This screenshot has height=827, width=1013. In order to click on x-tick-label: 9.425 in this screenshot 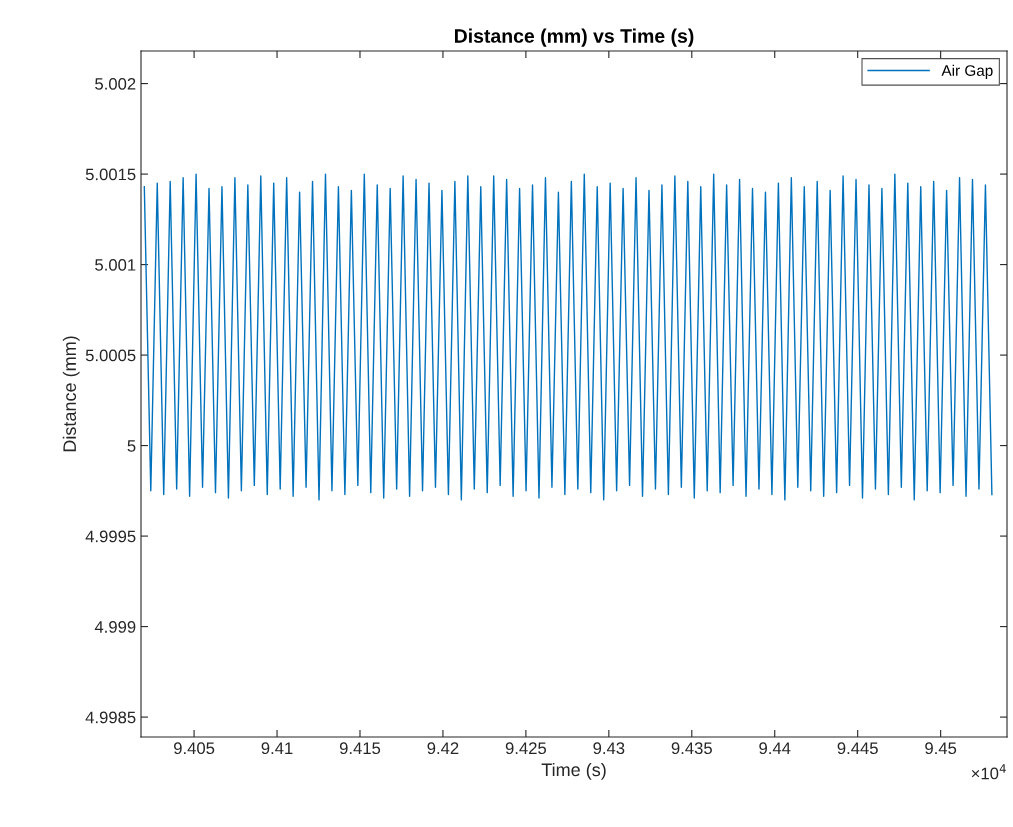, I will do `click(526, 748)`.